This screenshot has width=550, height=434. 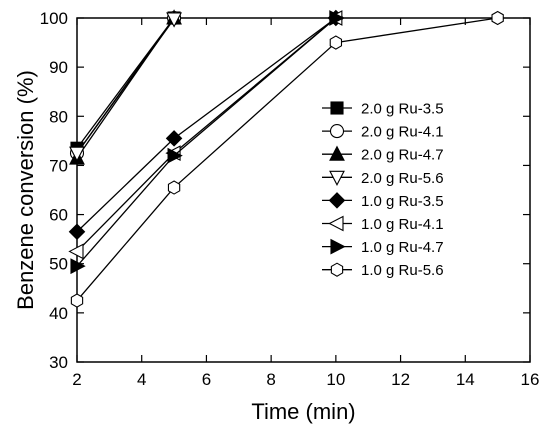 I want to click on legend-item: 1.0 g Ru-3.5, so click(x=383, y=201).